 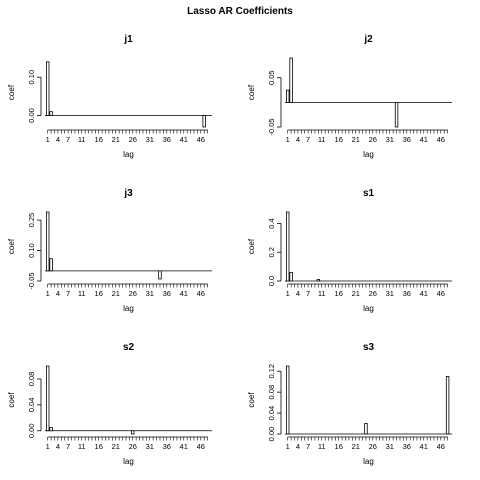 What do you see at coordinates (271, 223) in the screenshot?
I see `y-tick-label: 0.4` at bounding box center [271, 223].